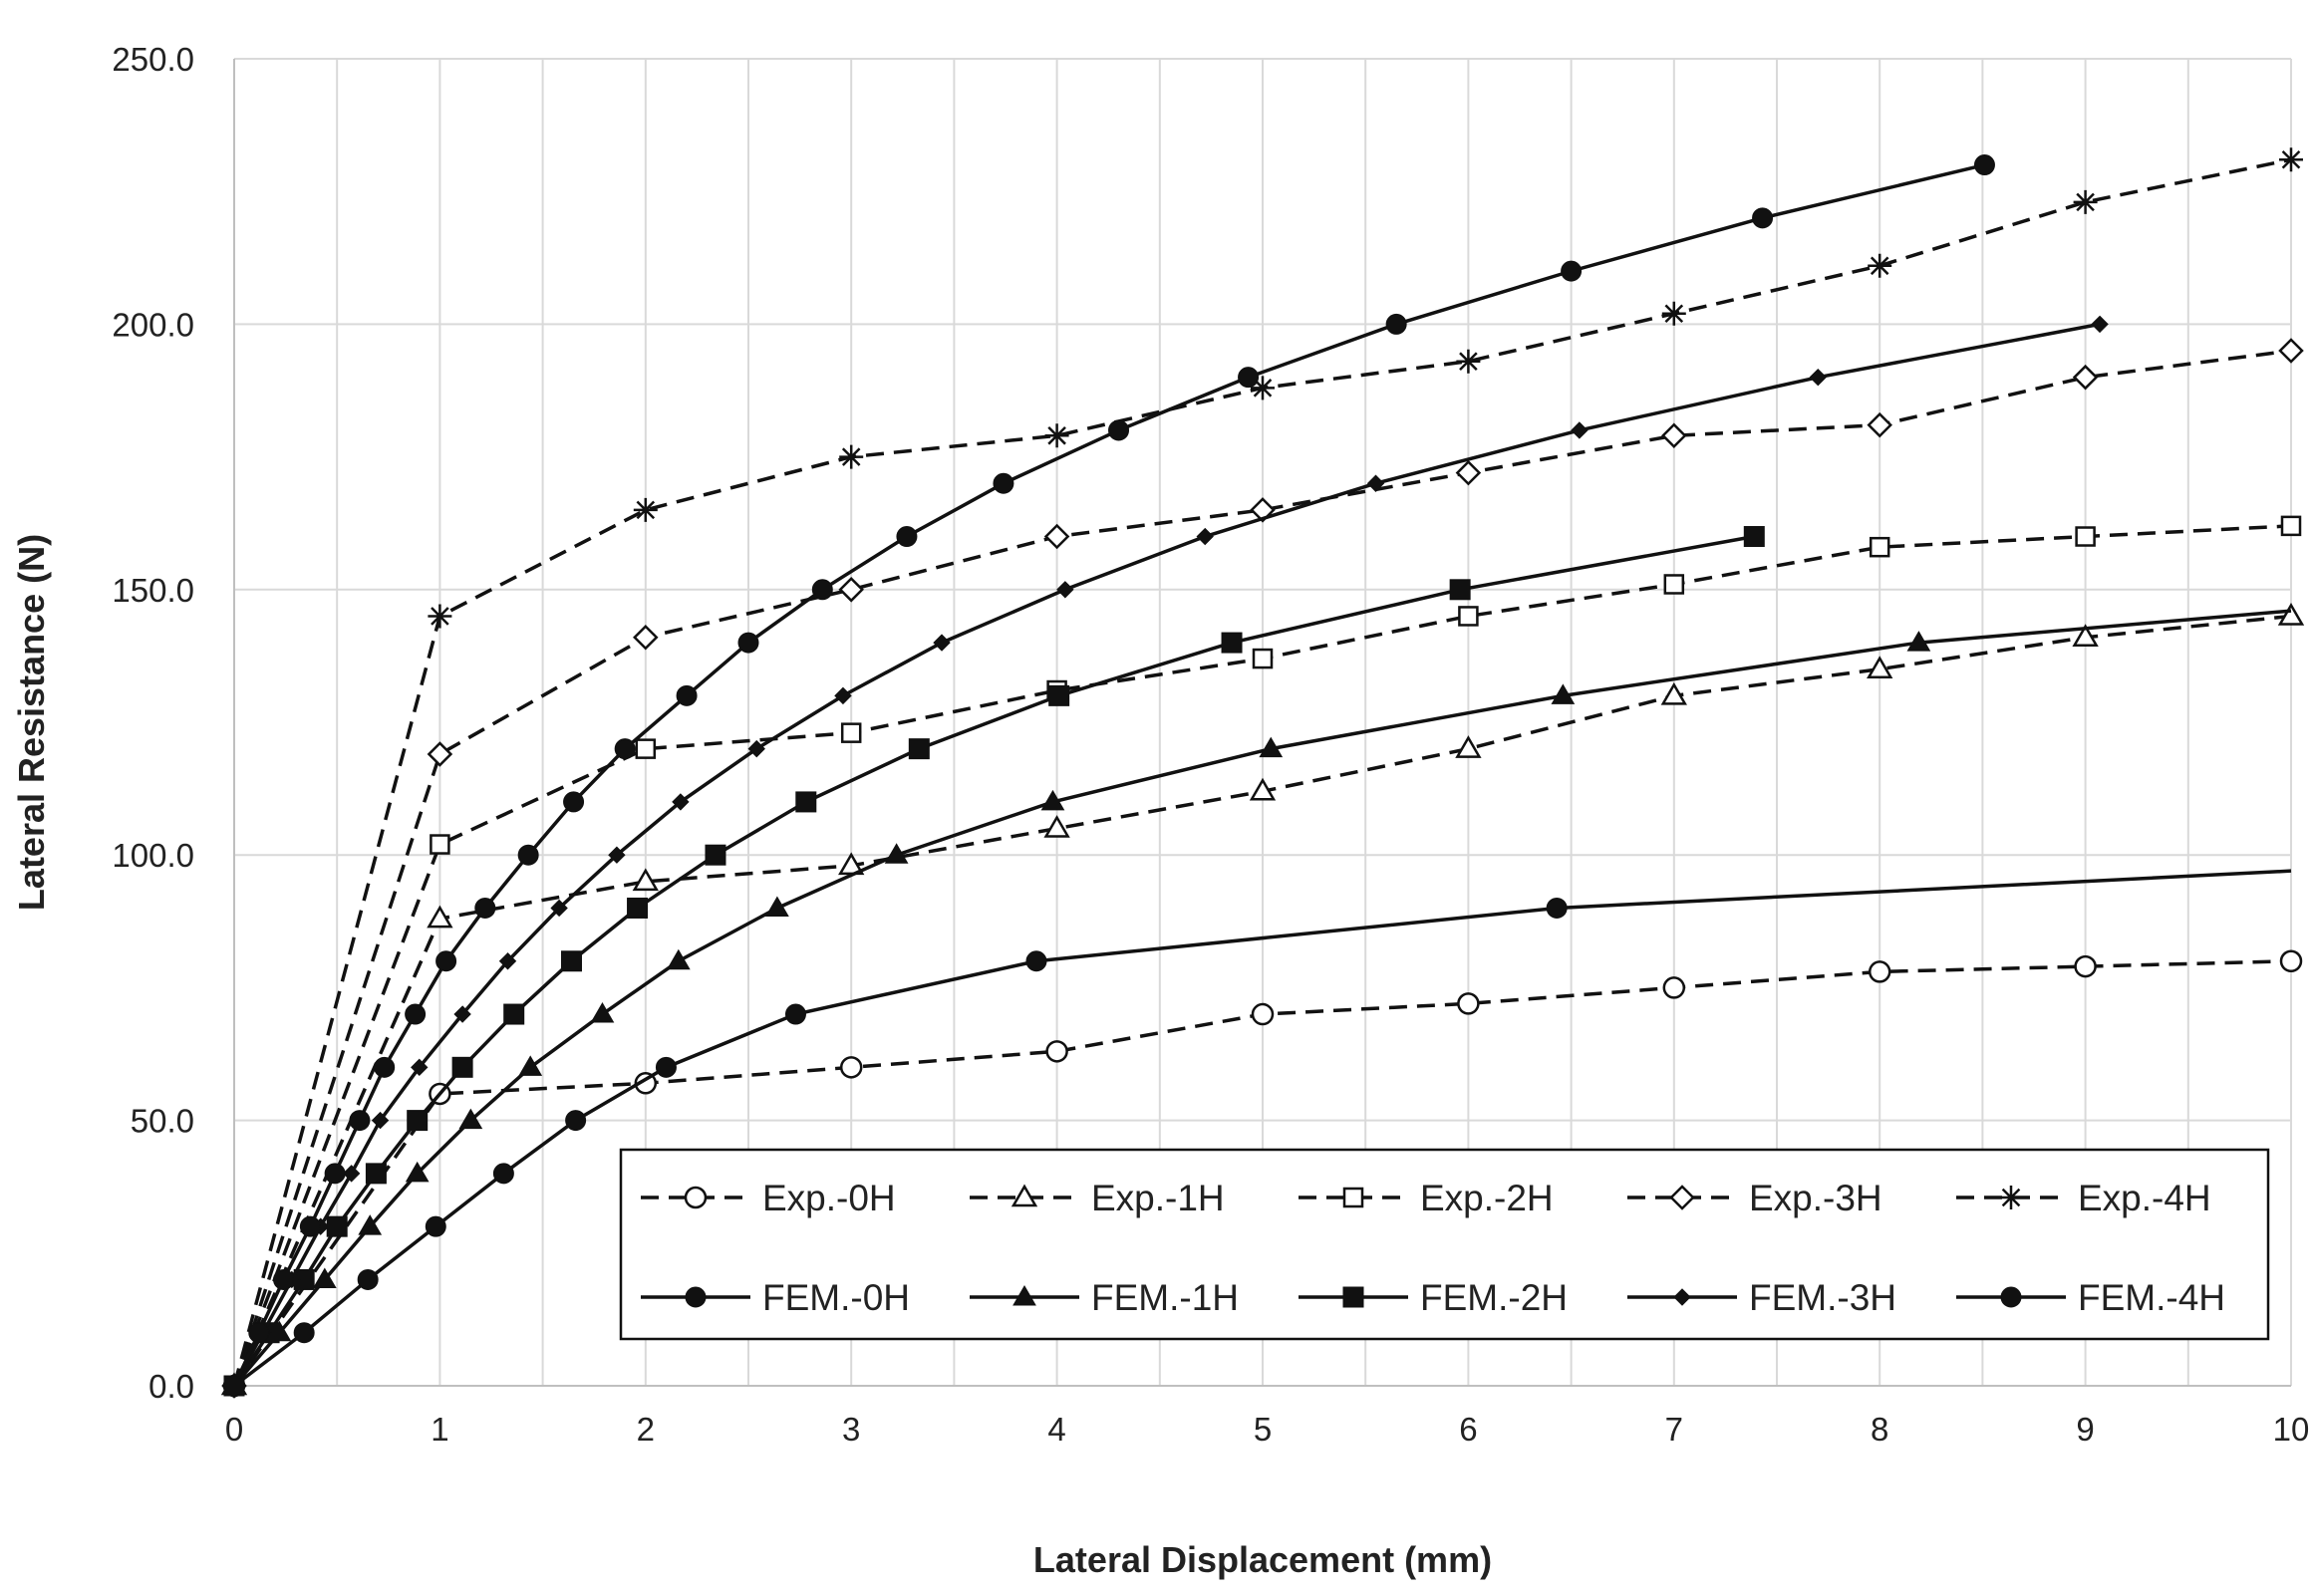 The image size is (2313, 1596). I want to click on x-tick-label: 5, so click(1263, 1429).